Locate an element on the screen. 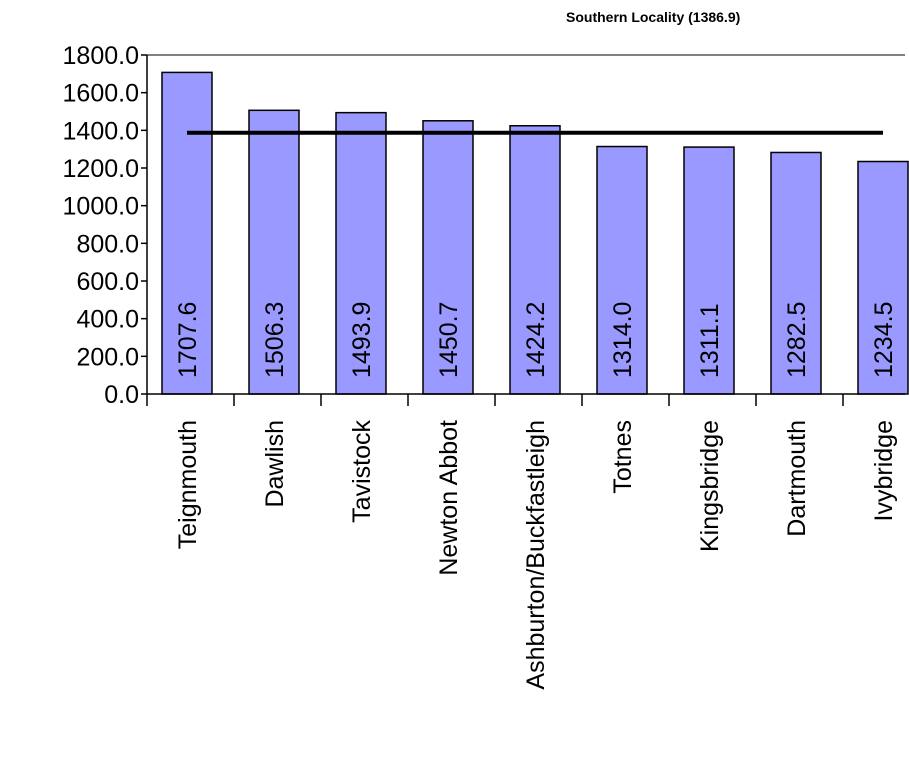 The image size is (909, 761). category-label: Newton Abbot is located at coordinates (449, 498).